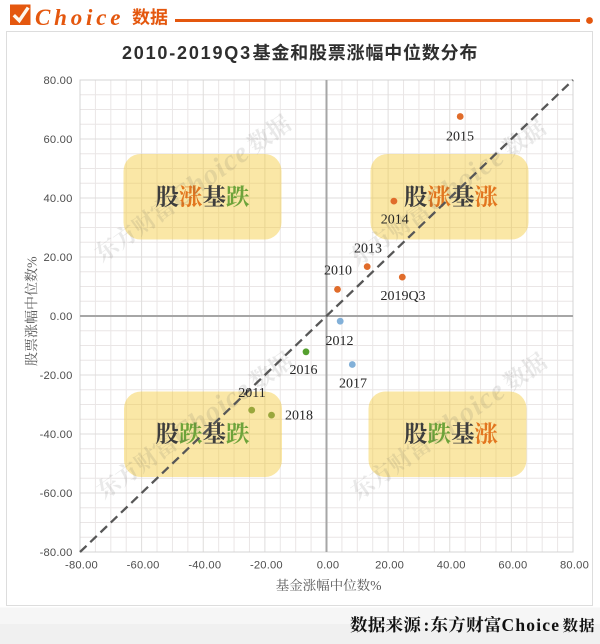  Describe the element at coordinates (299, 416) in the screenshot. I see `svg-text: 2018` at that location.